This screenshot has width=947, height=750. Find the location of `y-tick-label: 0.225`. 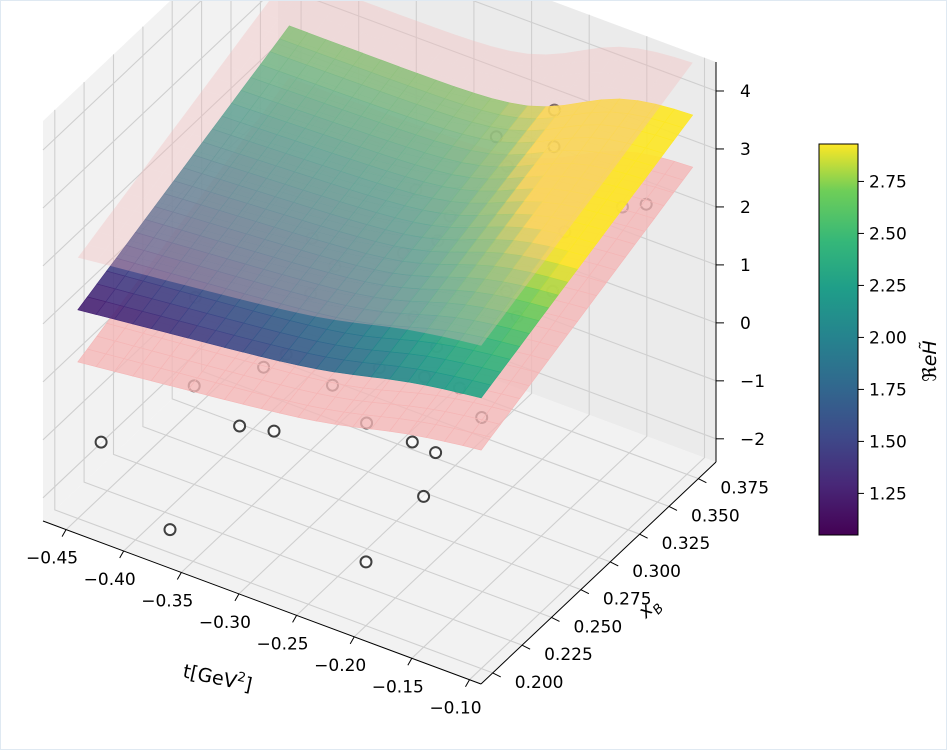

y-tick-label: 0.225 is located at coordinates (568, 655).